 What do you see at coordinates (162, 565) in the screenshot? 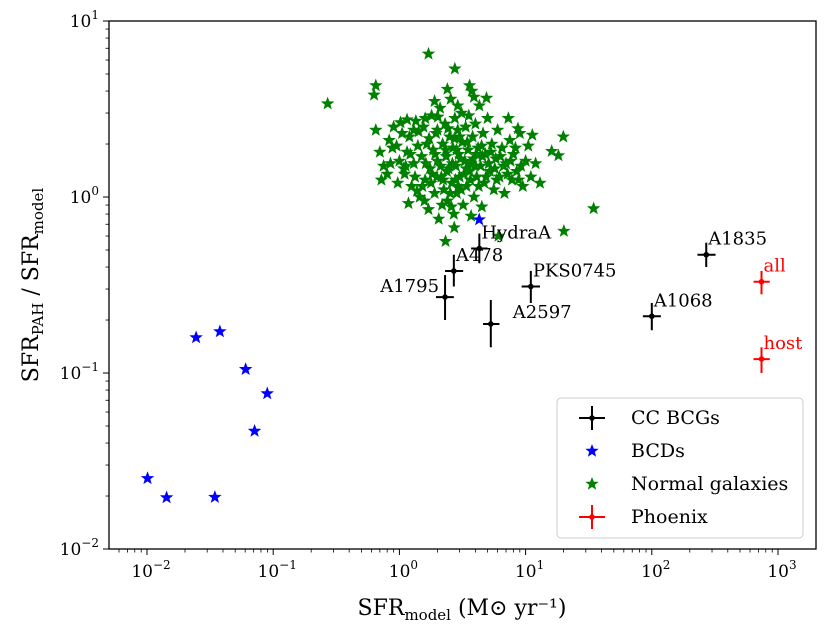
I see `x-tick-label-0-exp: −2` at bounding box center [162, 565].